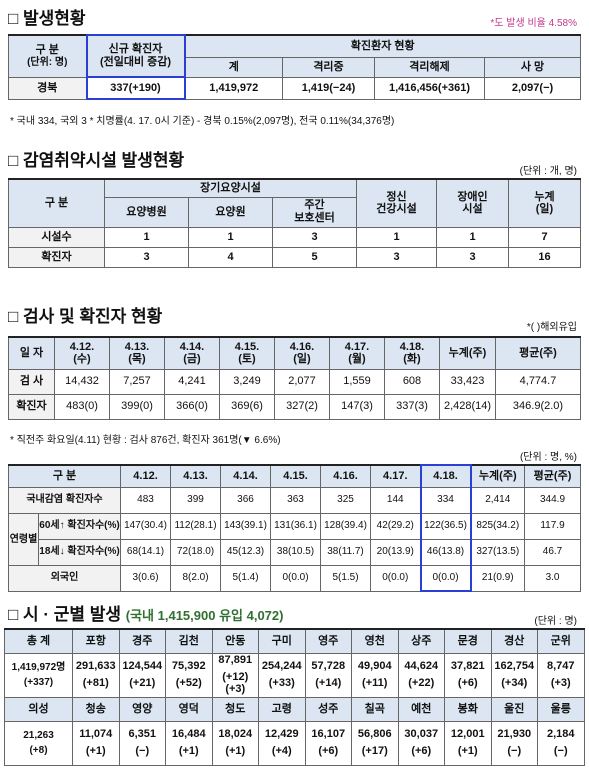 The width and height of the screenshot is (589, 776). I want to click on change: (+17), so click(374, 751).